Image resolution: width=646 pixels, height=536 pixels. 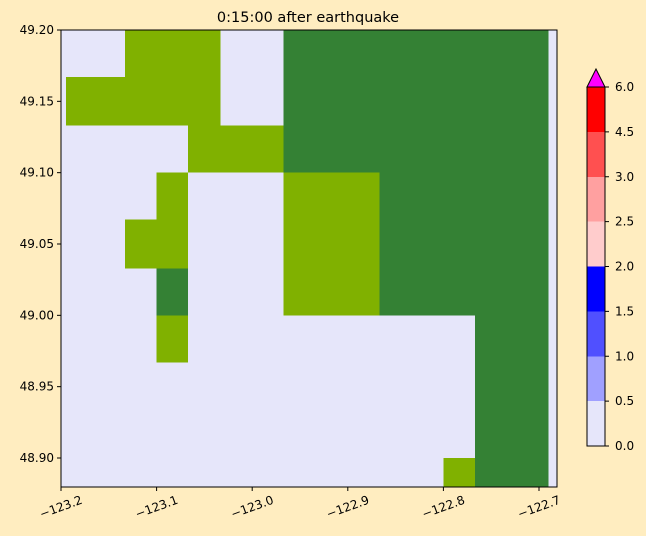 I want to click on colorbar-tick-label: 1.5, so click(x=624, y=311).